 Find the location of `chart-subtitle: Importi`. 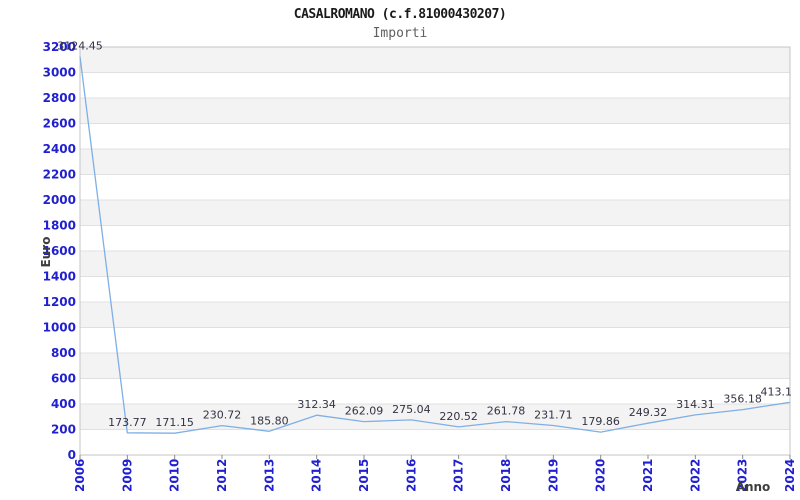

chart-subtitle: Importi is located at coordinates (400, 33).